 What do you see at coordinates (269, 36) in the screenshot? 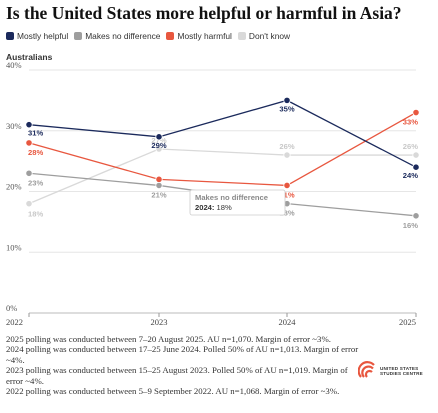
I see `legend-label-dont-know: Don't know` at bounding box center [269, 36].